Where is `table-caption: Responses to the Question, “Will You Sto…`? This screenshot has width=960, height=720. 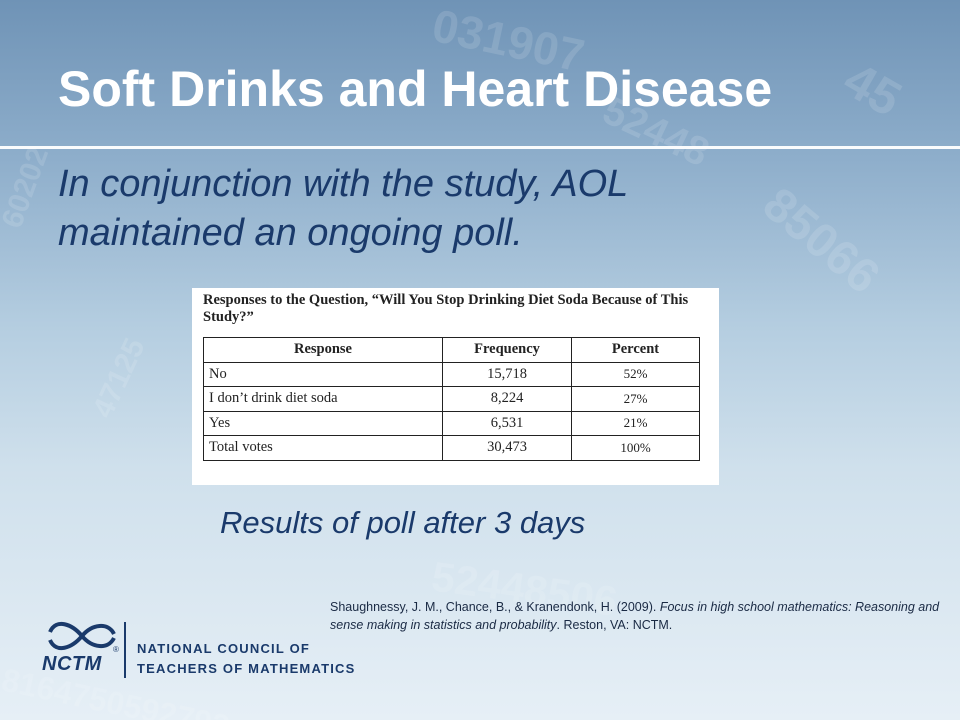
table-caption: Responses to the Question, “Will You Sto… is located at coordinates (446, 308).